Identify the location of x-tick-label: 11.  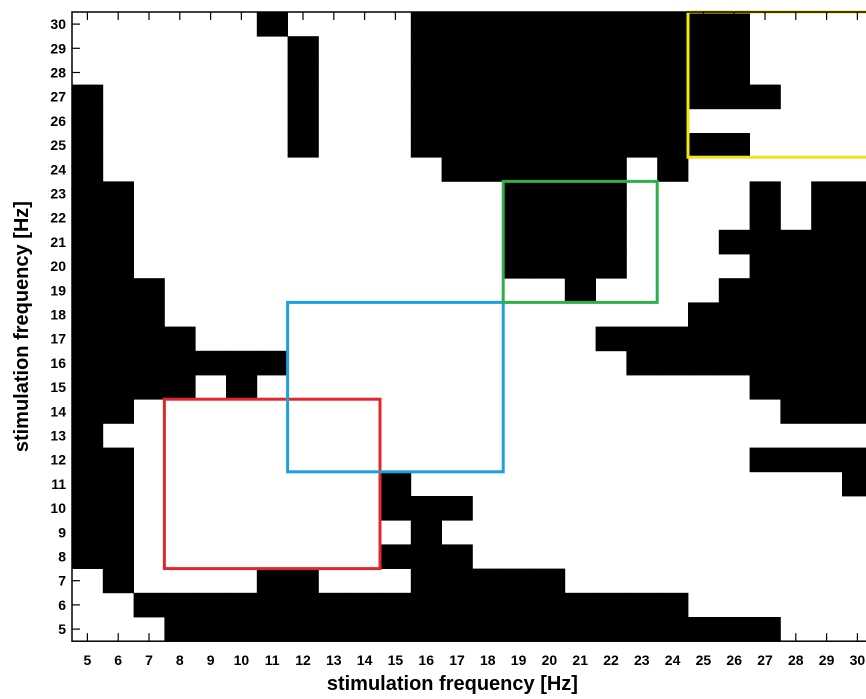
(272, 660).